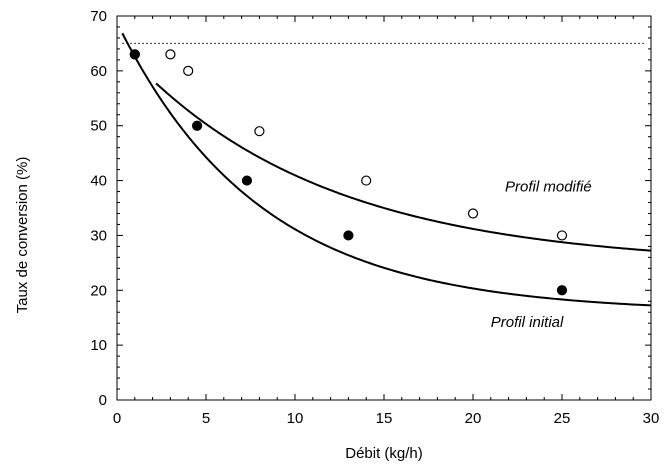 Image resolution: width=664 pixels, height=468 pixels. I want to click on x-tick-label: 25, so click(562, 418).